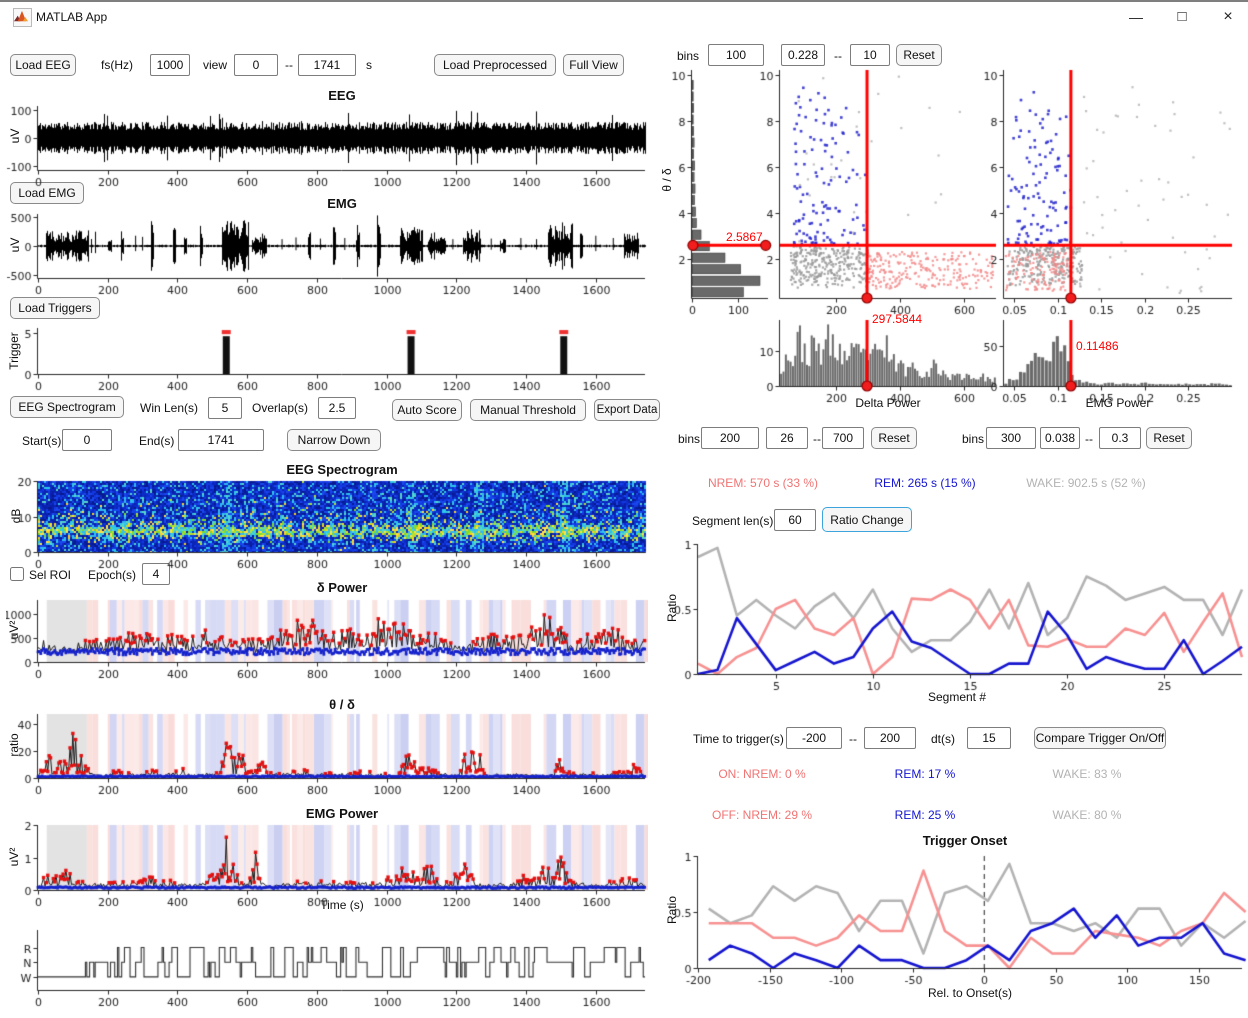 Image resolution: width=1248 pixels, height=1018 pixels. I want to click on bins1-reset-button: Reset, so click(919, 55).